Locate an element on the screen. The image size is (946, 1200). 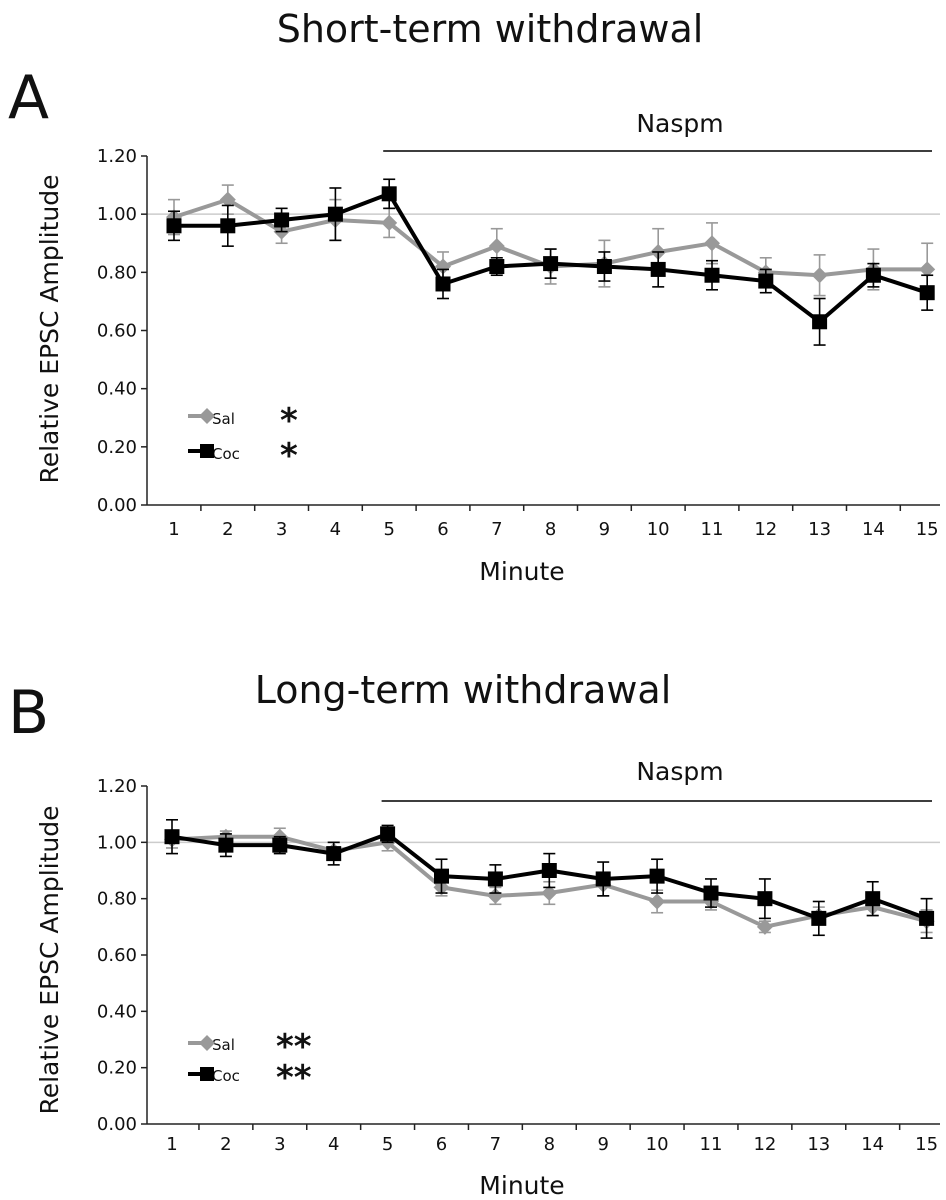
significance-coc: ** is located at coordinates (294, 1078).